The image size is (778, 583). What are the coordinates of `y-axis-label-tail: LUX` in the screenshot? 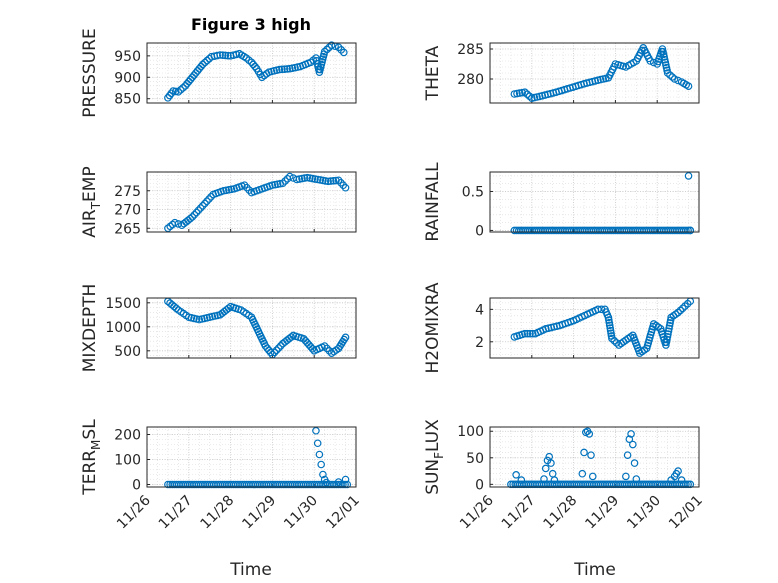 It's located at (433, 435).